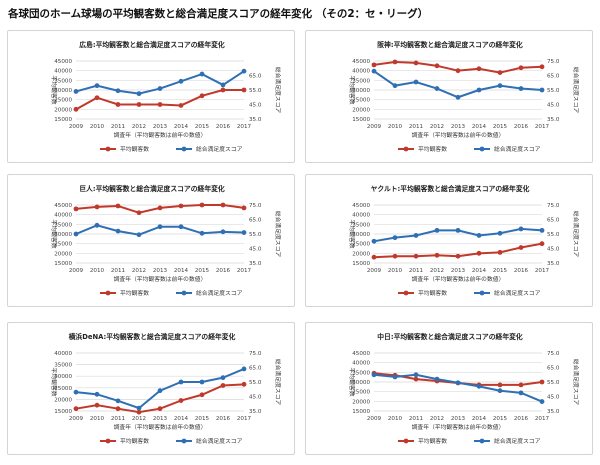 Image resolution: width=600 pixels, height=465 pixels. What do you see at coordinates (255, 383) in the screenshot?
I see `y-right-tick-label: 55.0` at bounding box center [255, 383].